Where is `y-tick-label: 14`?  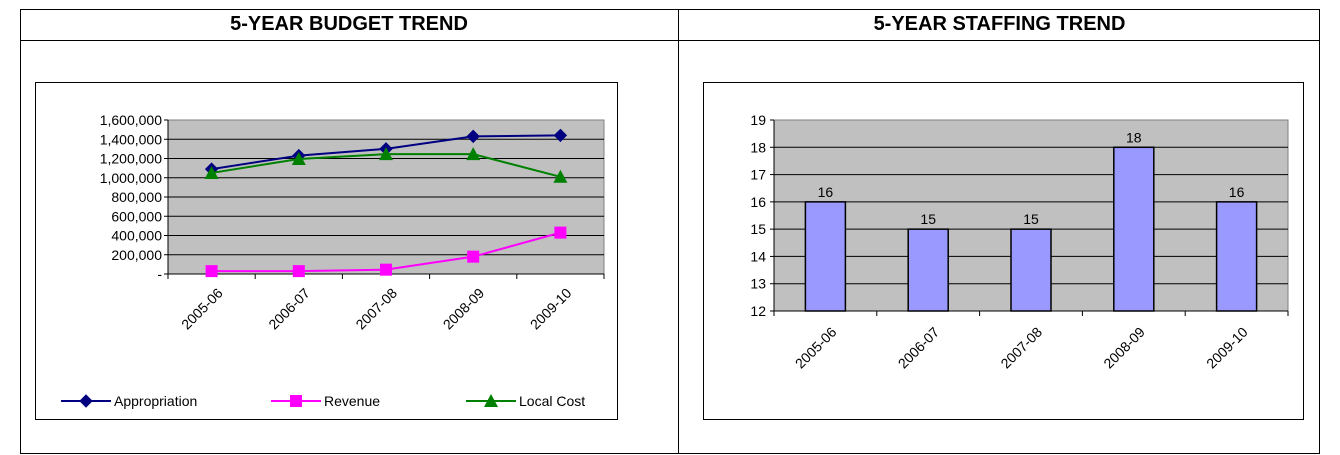
y-tick-label: 14 is located at coordinates (758, 256).